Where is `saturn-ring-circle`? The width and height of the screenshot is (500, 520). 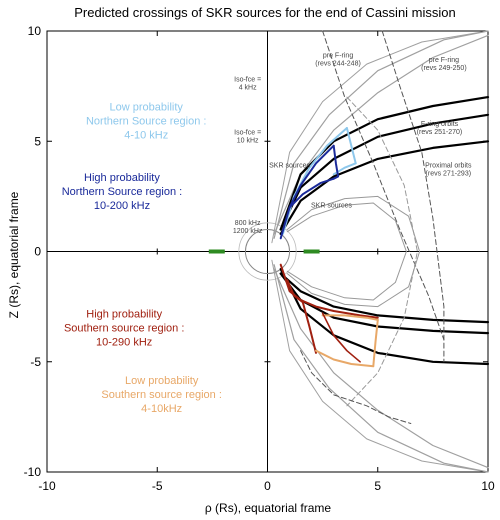 saturn-ring-circle is located at coordinates (267, 251).